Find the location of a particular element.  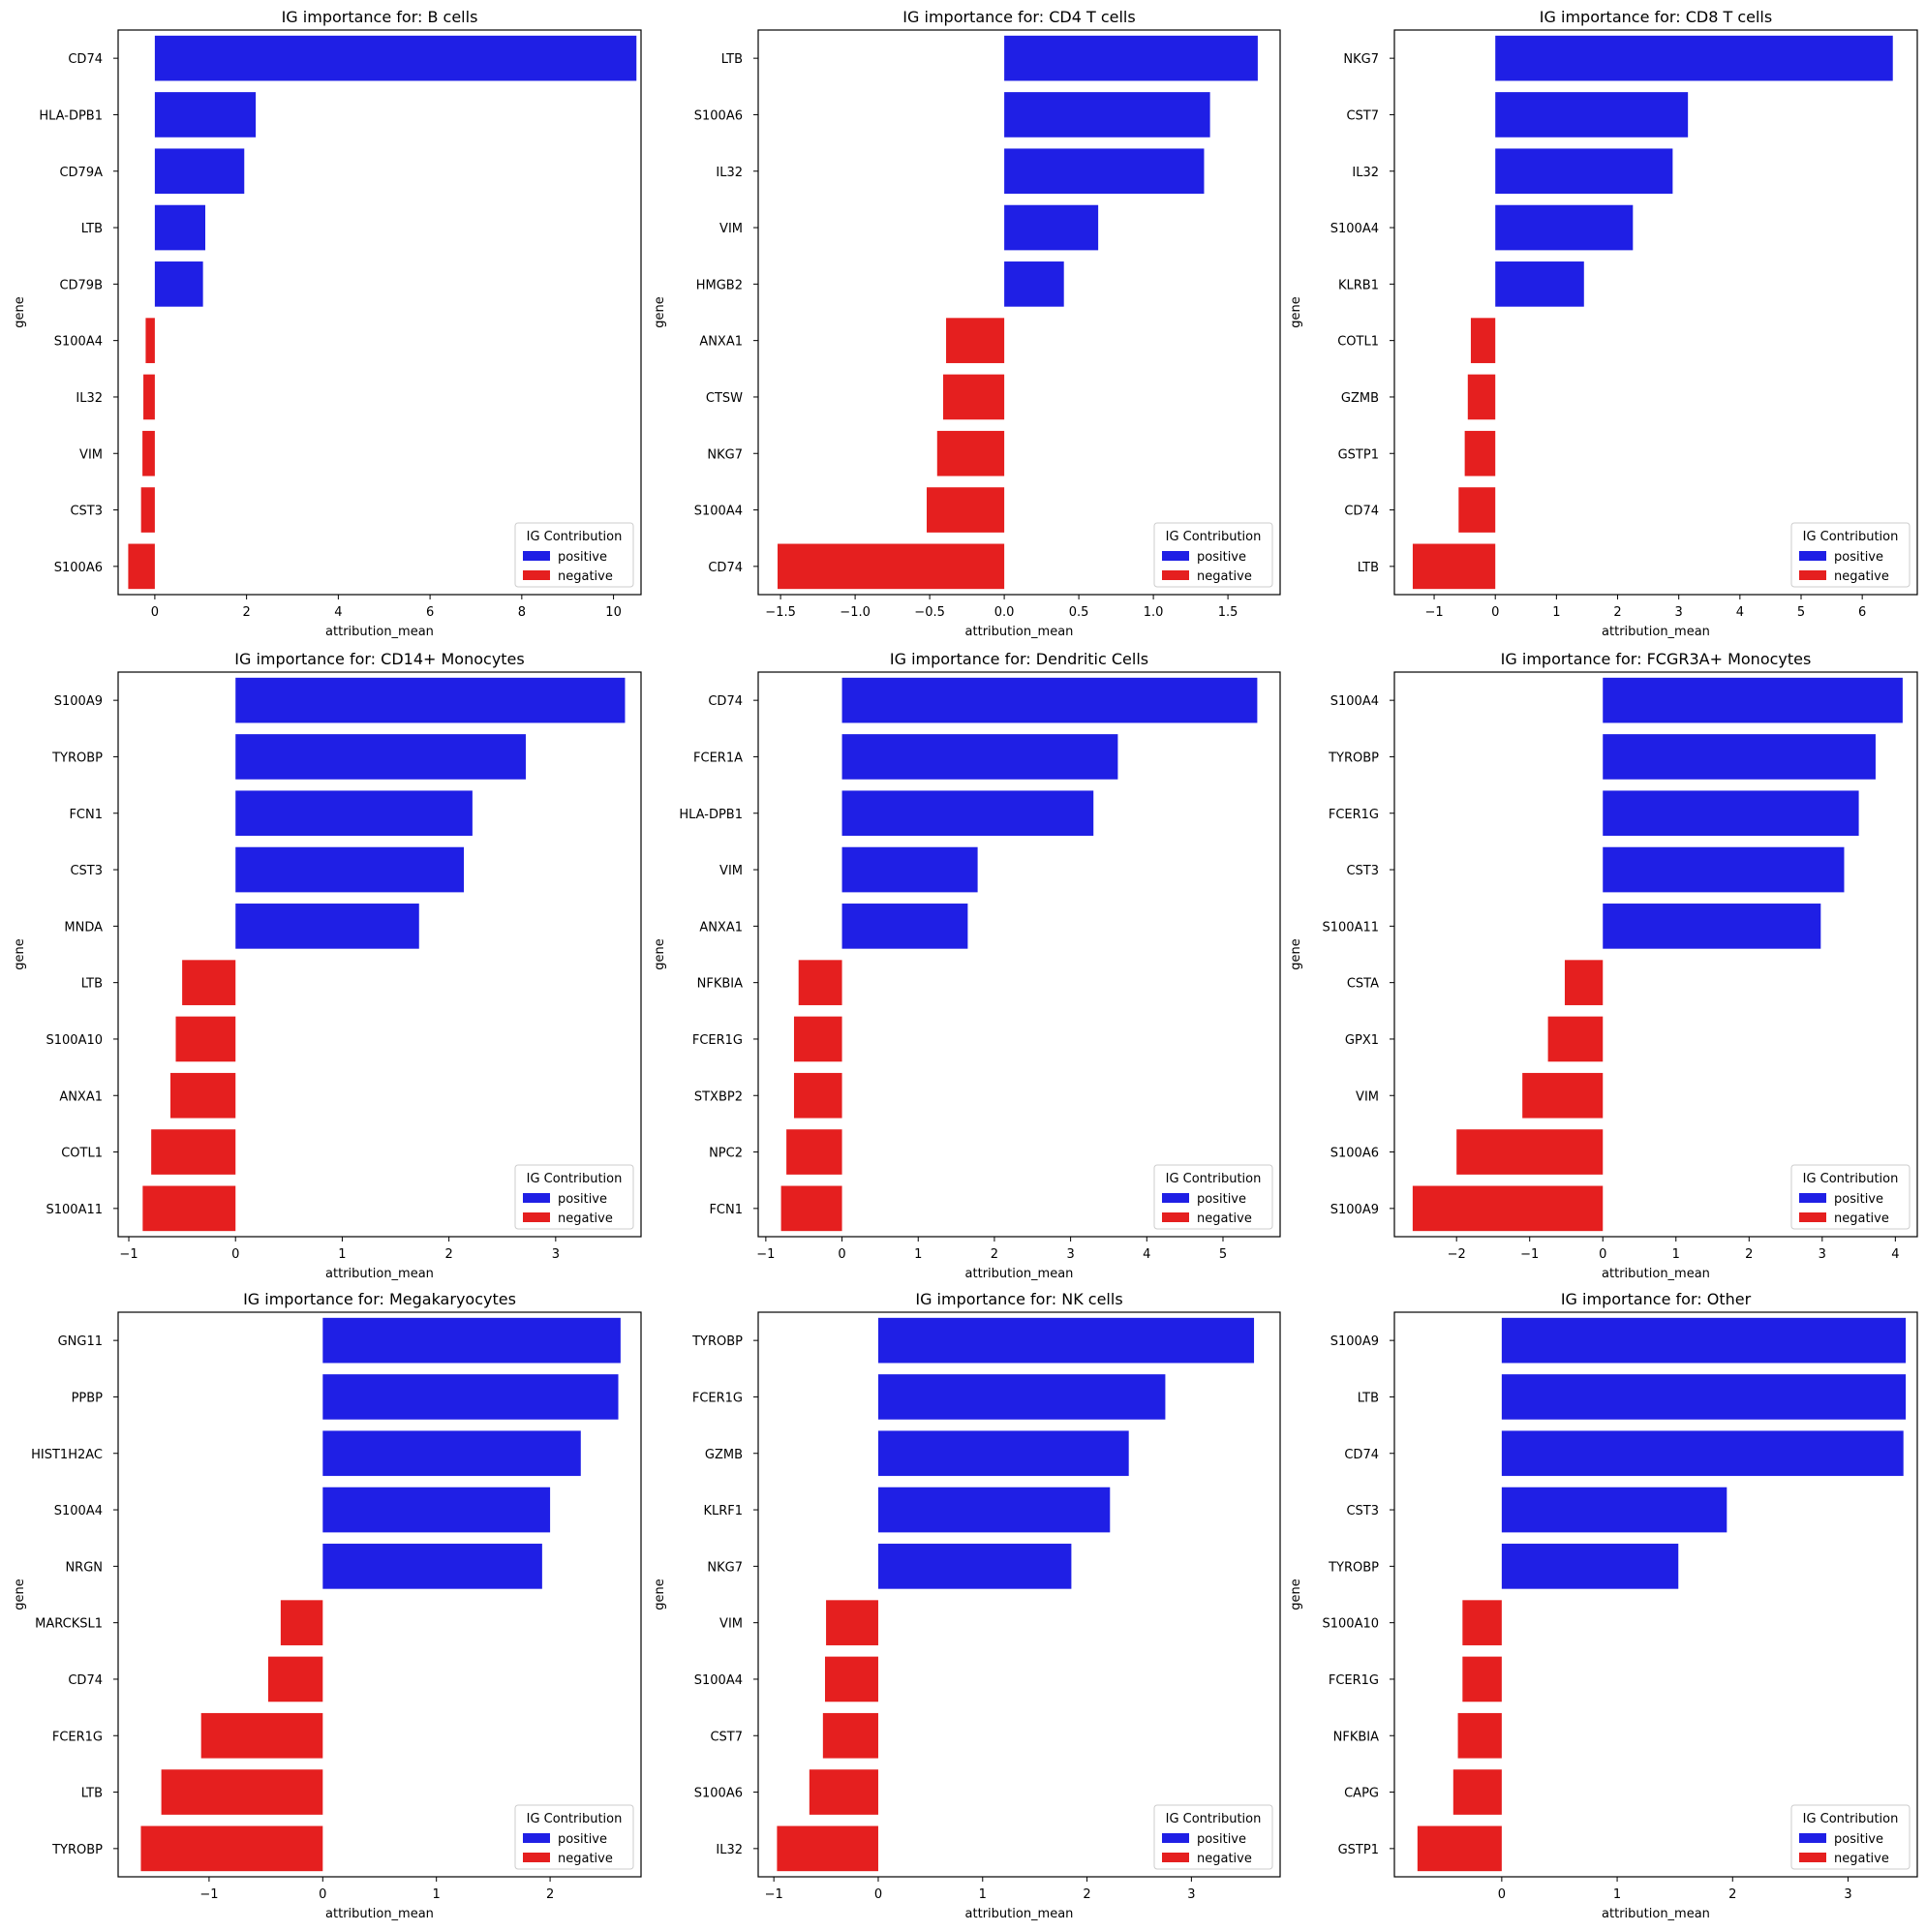

y-tick-label: TYROBP is located at coordinates (77, 1850).